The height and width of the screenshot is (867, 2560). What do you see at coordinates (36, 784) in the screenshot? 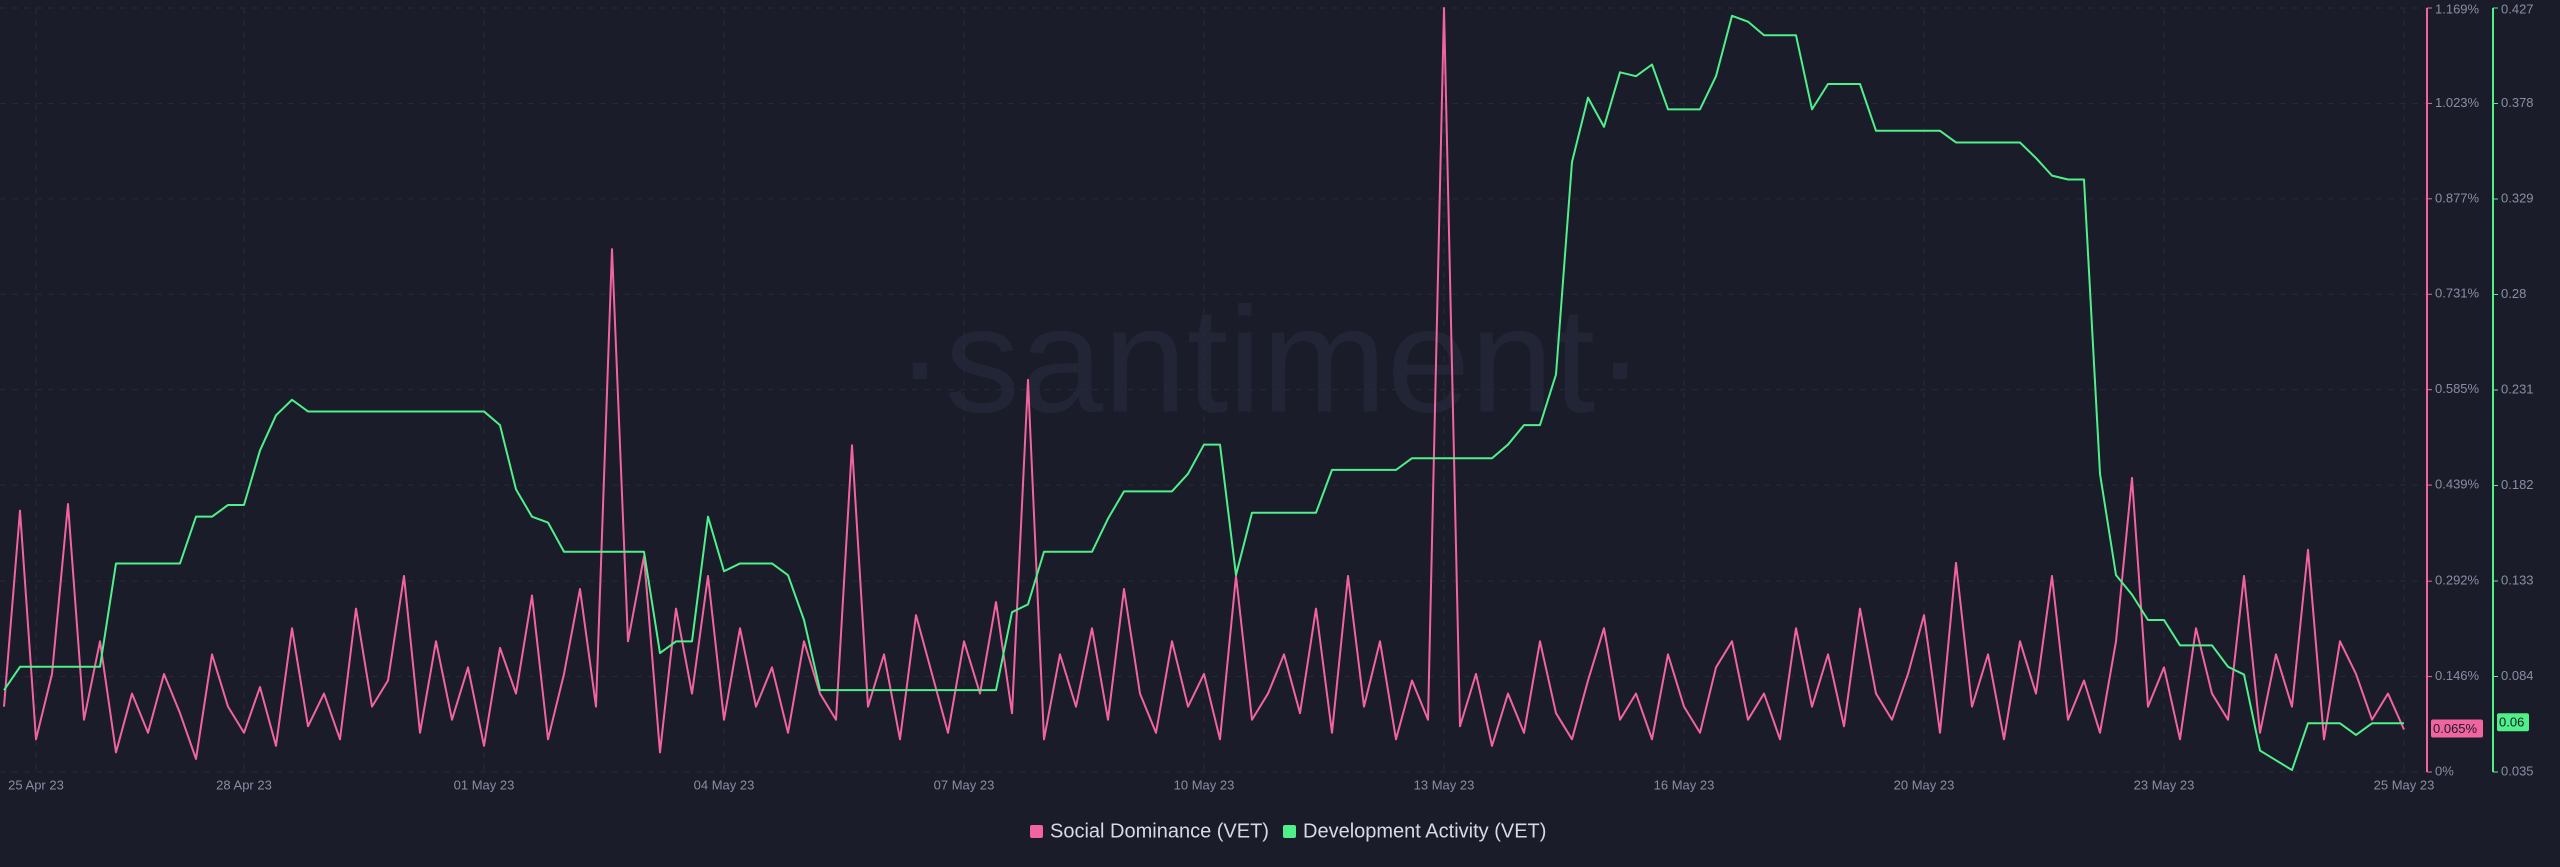
I see `x-tick-label: 25 Apr 23` at bounding box center [36, 784].